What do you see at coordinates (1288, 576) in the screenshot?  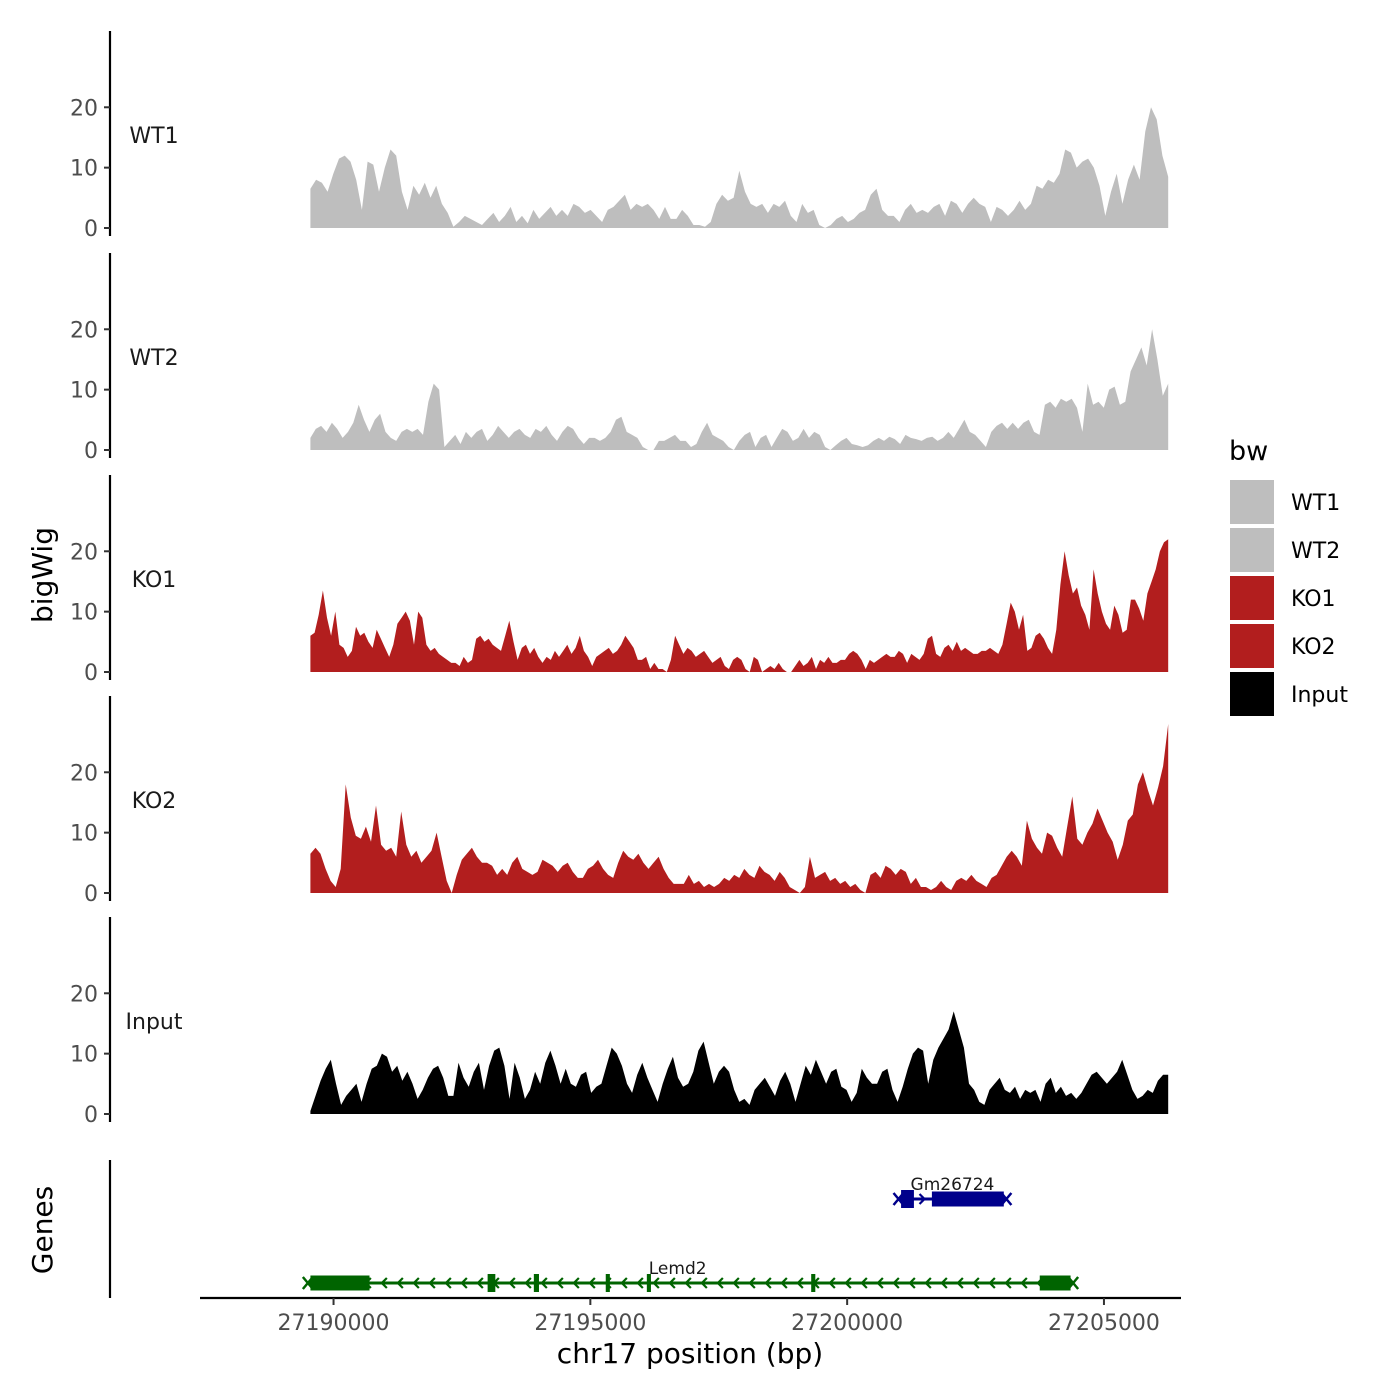 I see `legend: bw WT1 WT2 KO1 KO2 Input` at bounding box center [1288, 576].